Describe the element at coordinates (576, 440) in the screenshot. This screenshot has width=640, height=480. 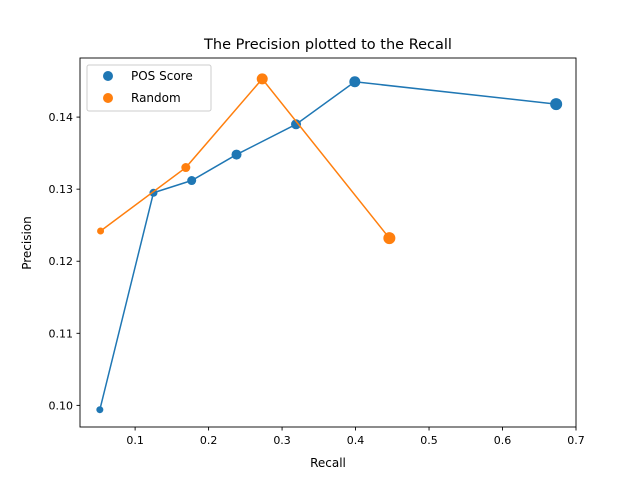
I see `x-tick-label: 0.7` at that location.